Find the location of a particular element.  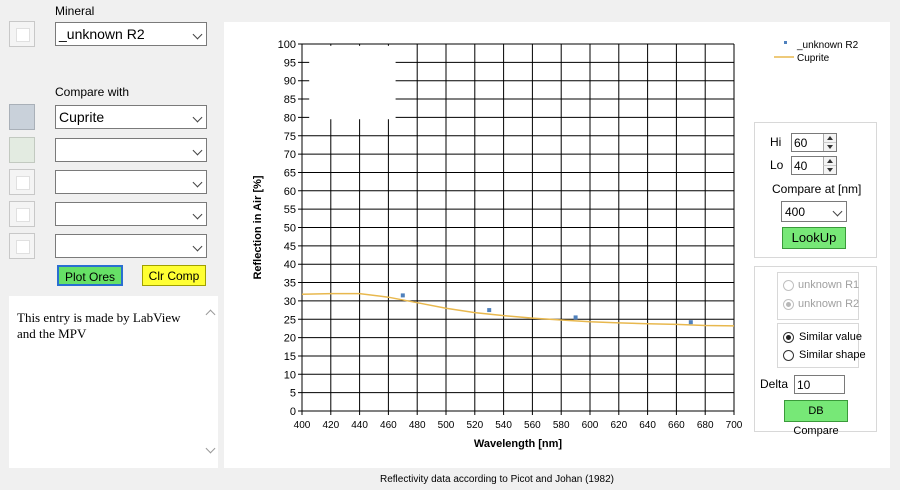

x-tick-label: 520 is located at coordinates (474, 425).